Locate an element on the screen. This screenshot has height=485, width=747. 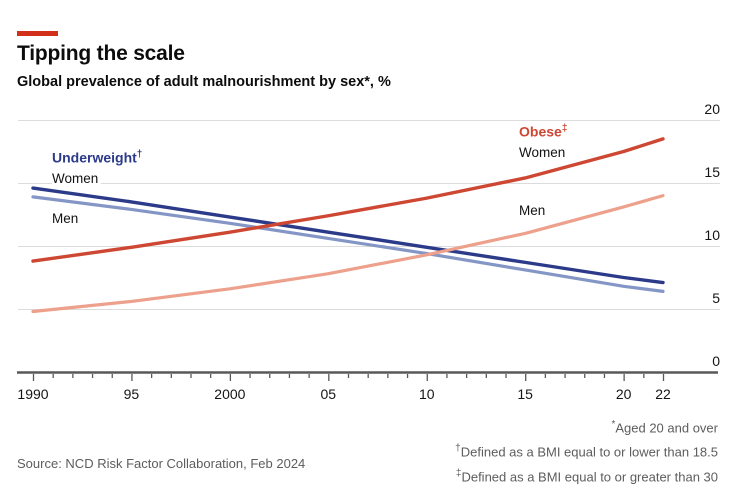
underweight-men-label: Men is located at coordinates (67, 219).